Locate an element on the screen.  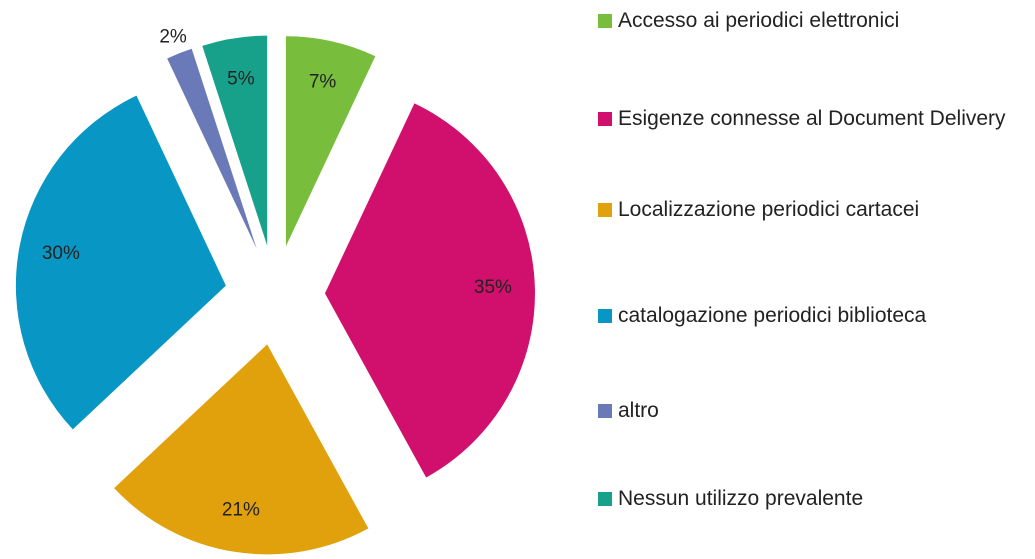
legend-label: Esigenze connesse al Document Delivery is located at coordinates (812, 118).